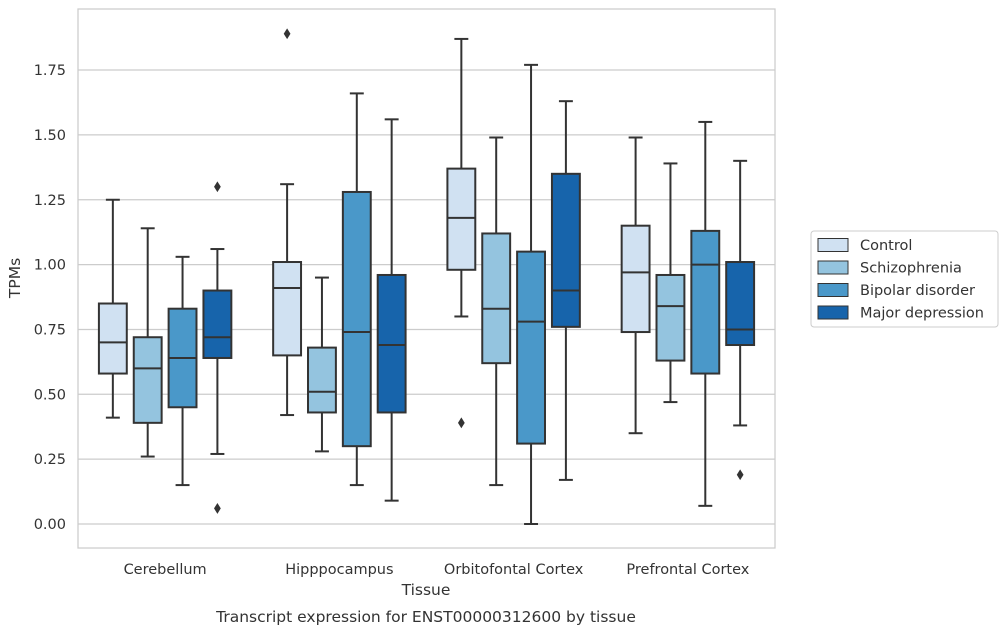  What do you see at coordinates (514, 570) in the screenshot?
I see `x-tick-label: Orbitofontal Cortex` at bounding box center [514, 570].